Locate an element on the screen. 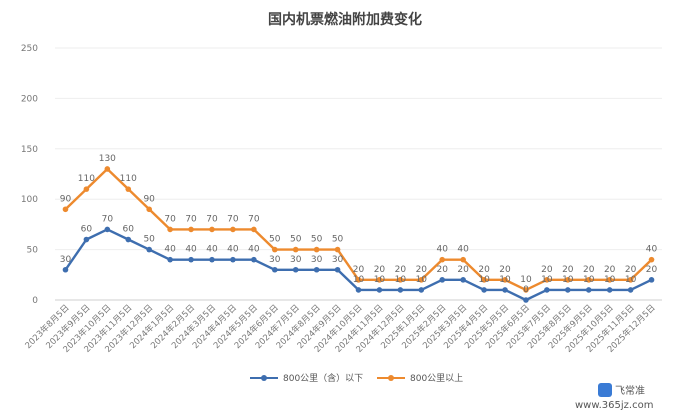  legend: 800公里（含）以下 800公里以上 is located at coordinates (356, 378).